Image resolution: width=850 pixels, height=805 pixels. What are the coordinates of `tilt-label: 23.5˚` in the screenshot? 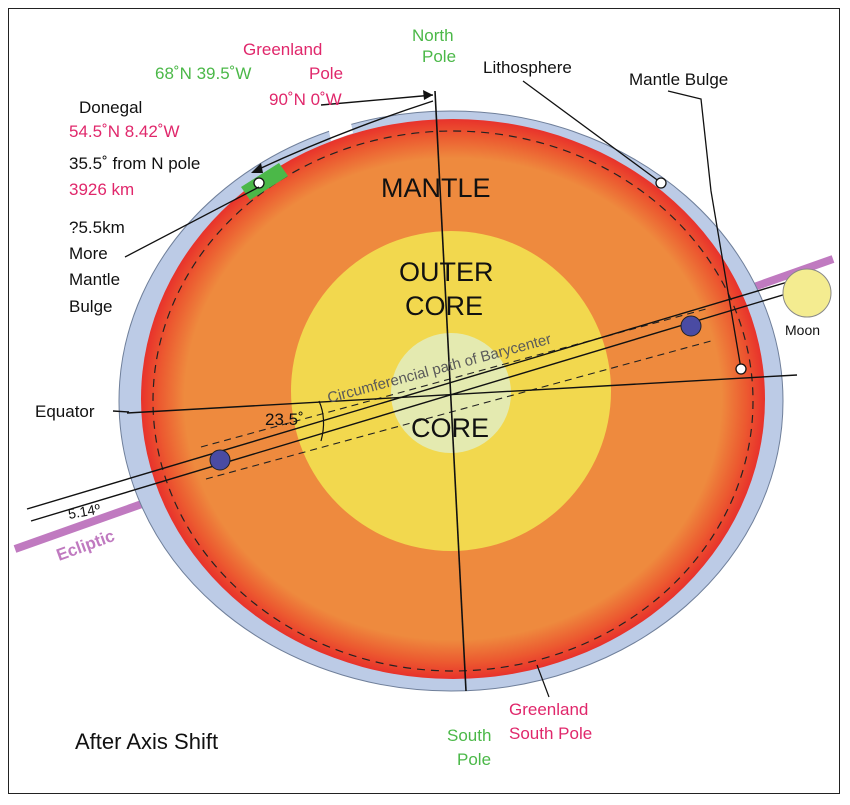 It's located at (284, 419).